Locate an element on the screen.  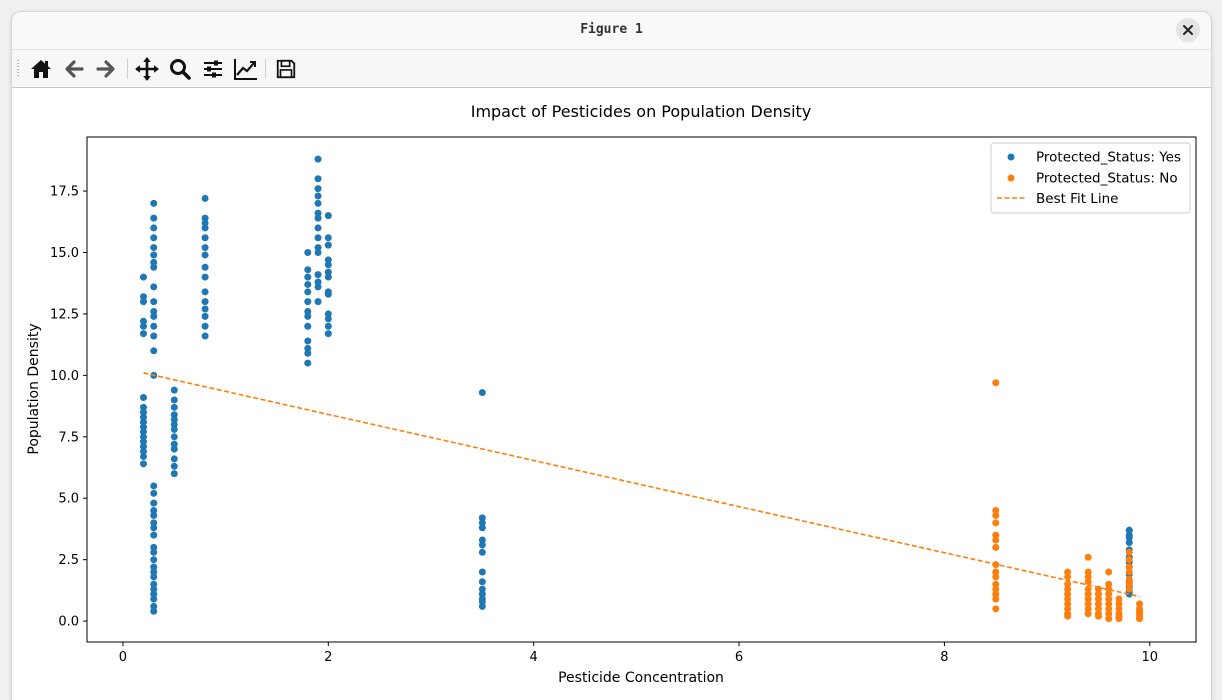
save-button is located at coordinates (286, 69).